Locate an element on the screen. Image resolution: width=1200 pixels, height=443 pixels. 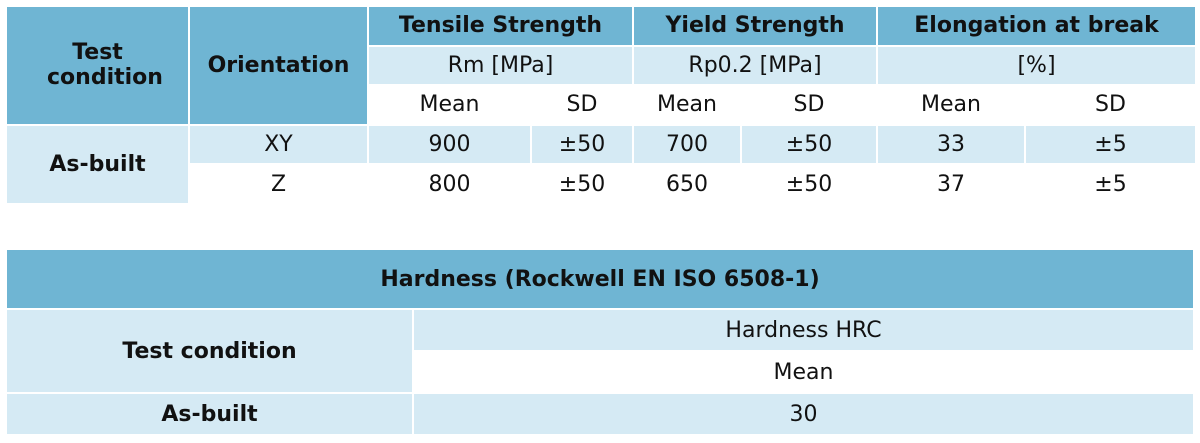
value-cell: 900 is located at coordinates (449, 144).